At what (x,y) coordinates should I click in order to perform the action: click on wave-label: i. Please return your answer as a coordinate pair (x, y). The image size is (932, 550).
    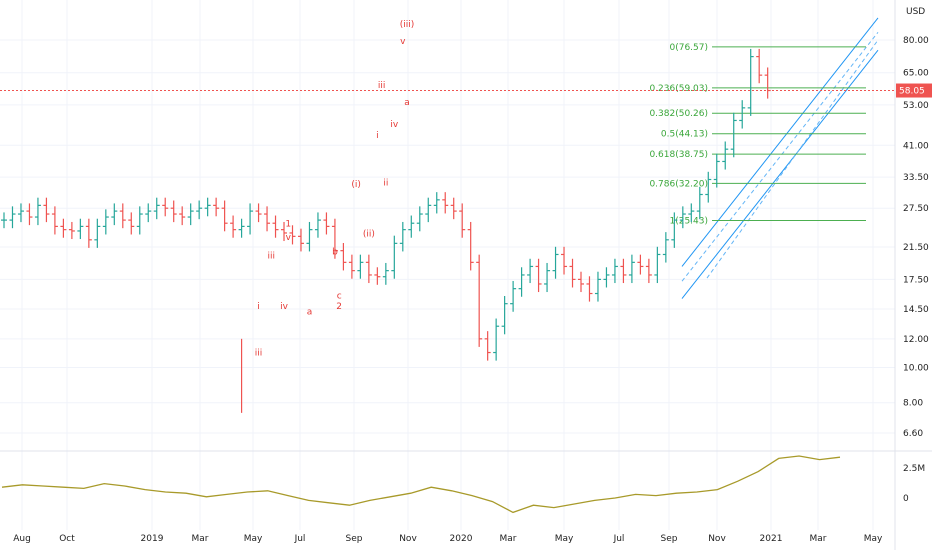
    Looking at the image, I should click on (258, 307).